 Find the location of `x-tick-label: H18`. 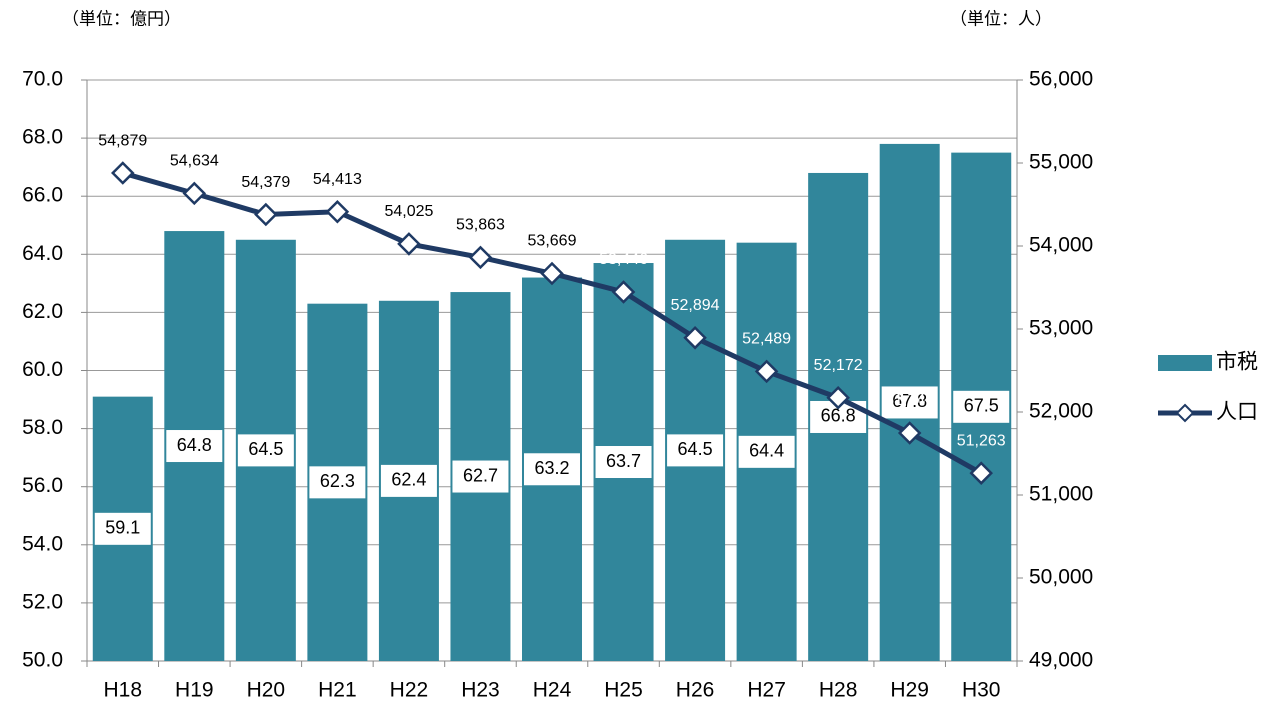

x-tick-label: H18 is located at coordinates (123, 690).